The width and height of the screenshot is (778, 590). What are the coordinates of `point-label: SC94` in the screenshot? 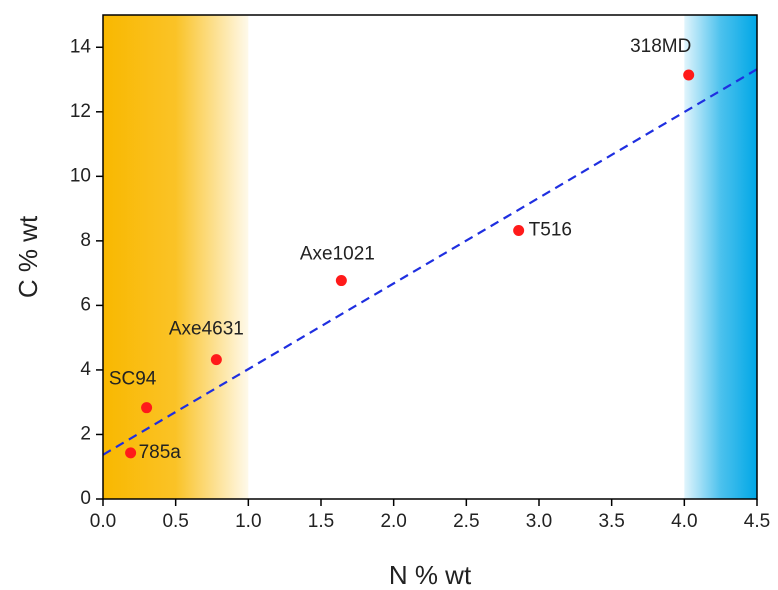 It's located at (133, 379).